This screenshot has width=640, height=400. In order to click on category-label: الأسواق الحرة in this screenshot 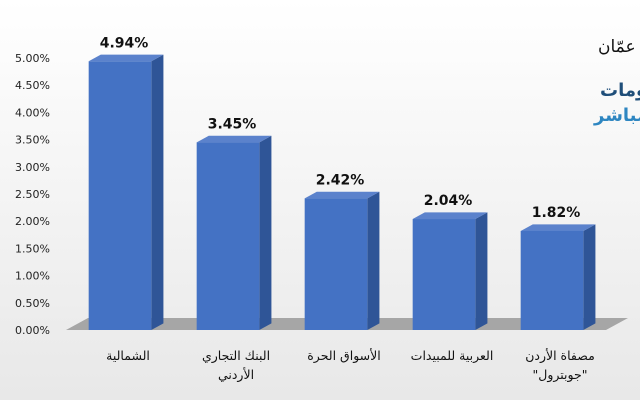, I will do `click(343, 356)`.